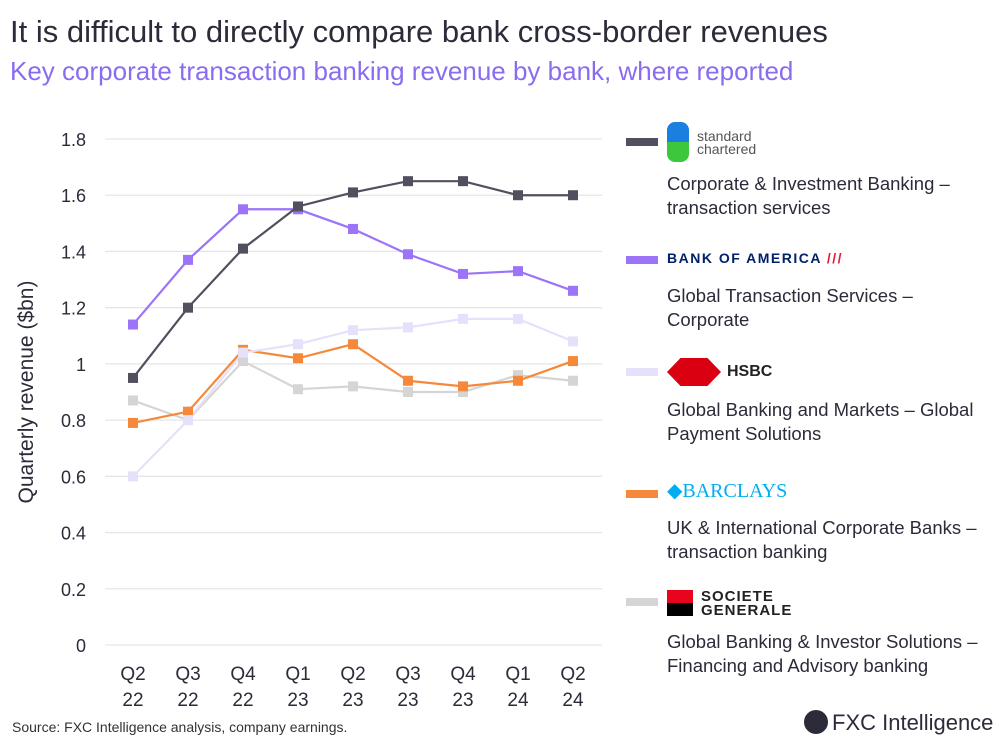 The width and height of the screenshot is (999, 749). Describe the element at coordinates (755, 258) in the screenshot. I see `bank-of-america-logo: BANK OF AMERICA ///` at that location.